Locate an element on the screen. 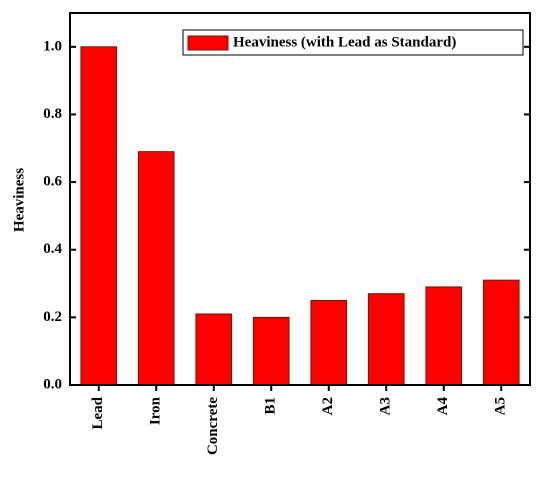 The image size is (550, 490). legend-box is located at coordinates (353, 42).